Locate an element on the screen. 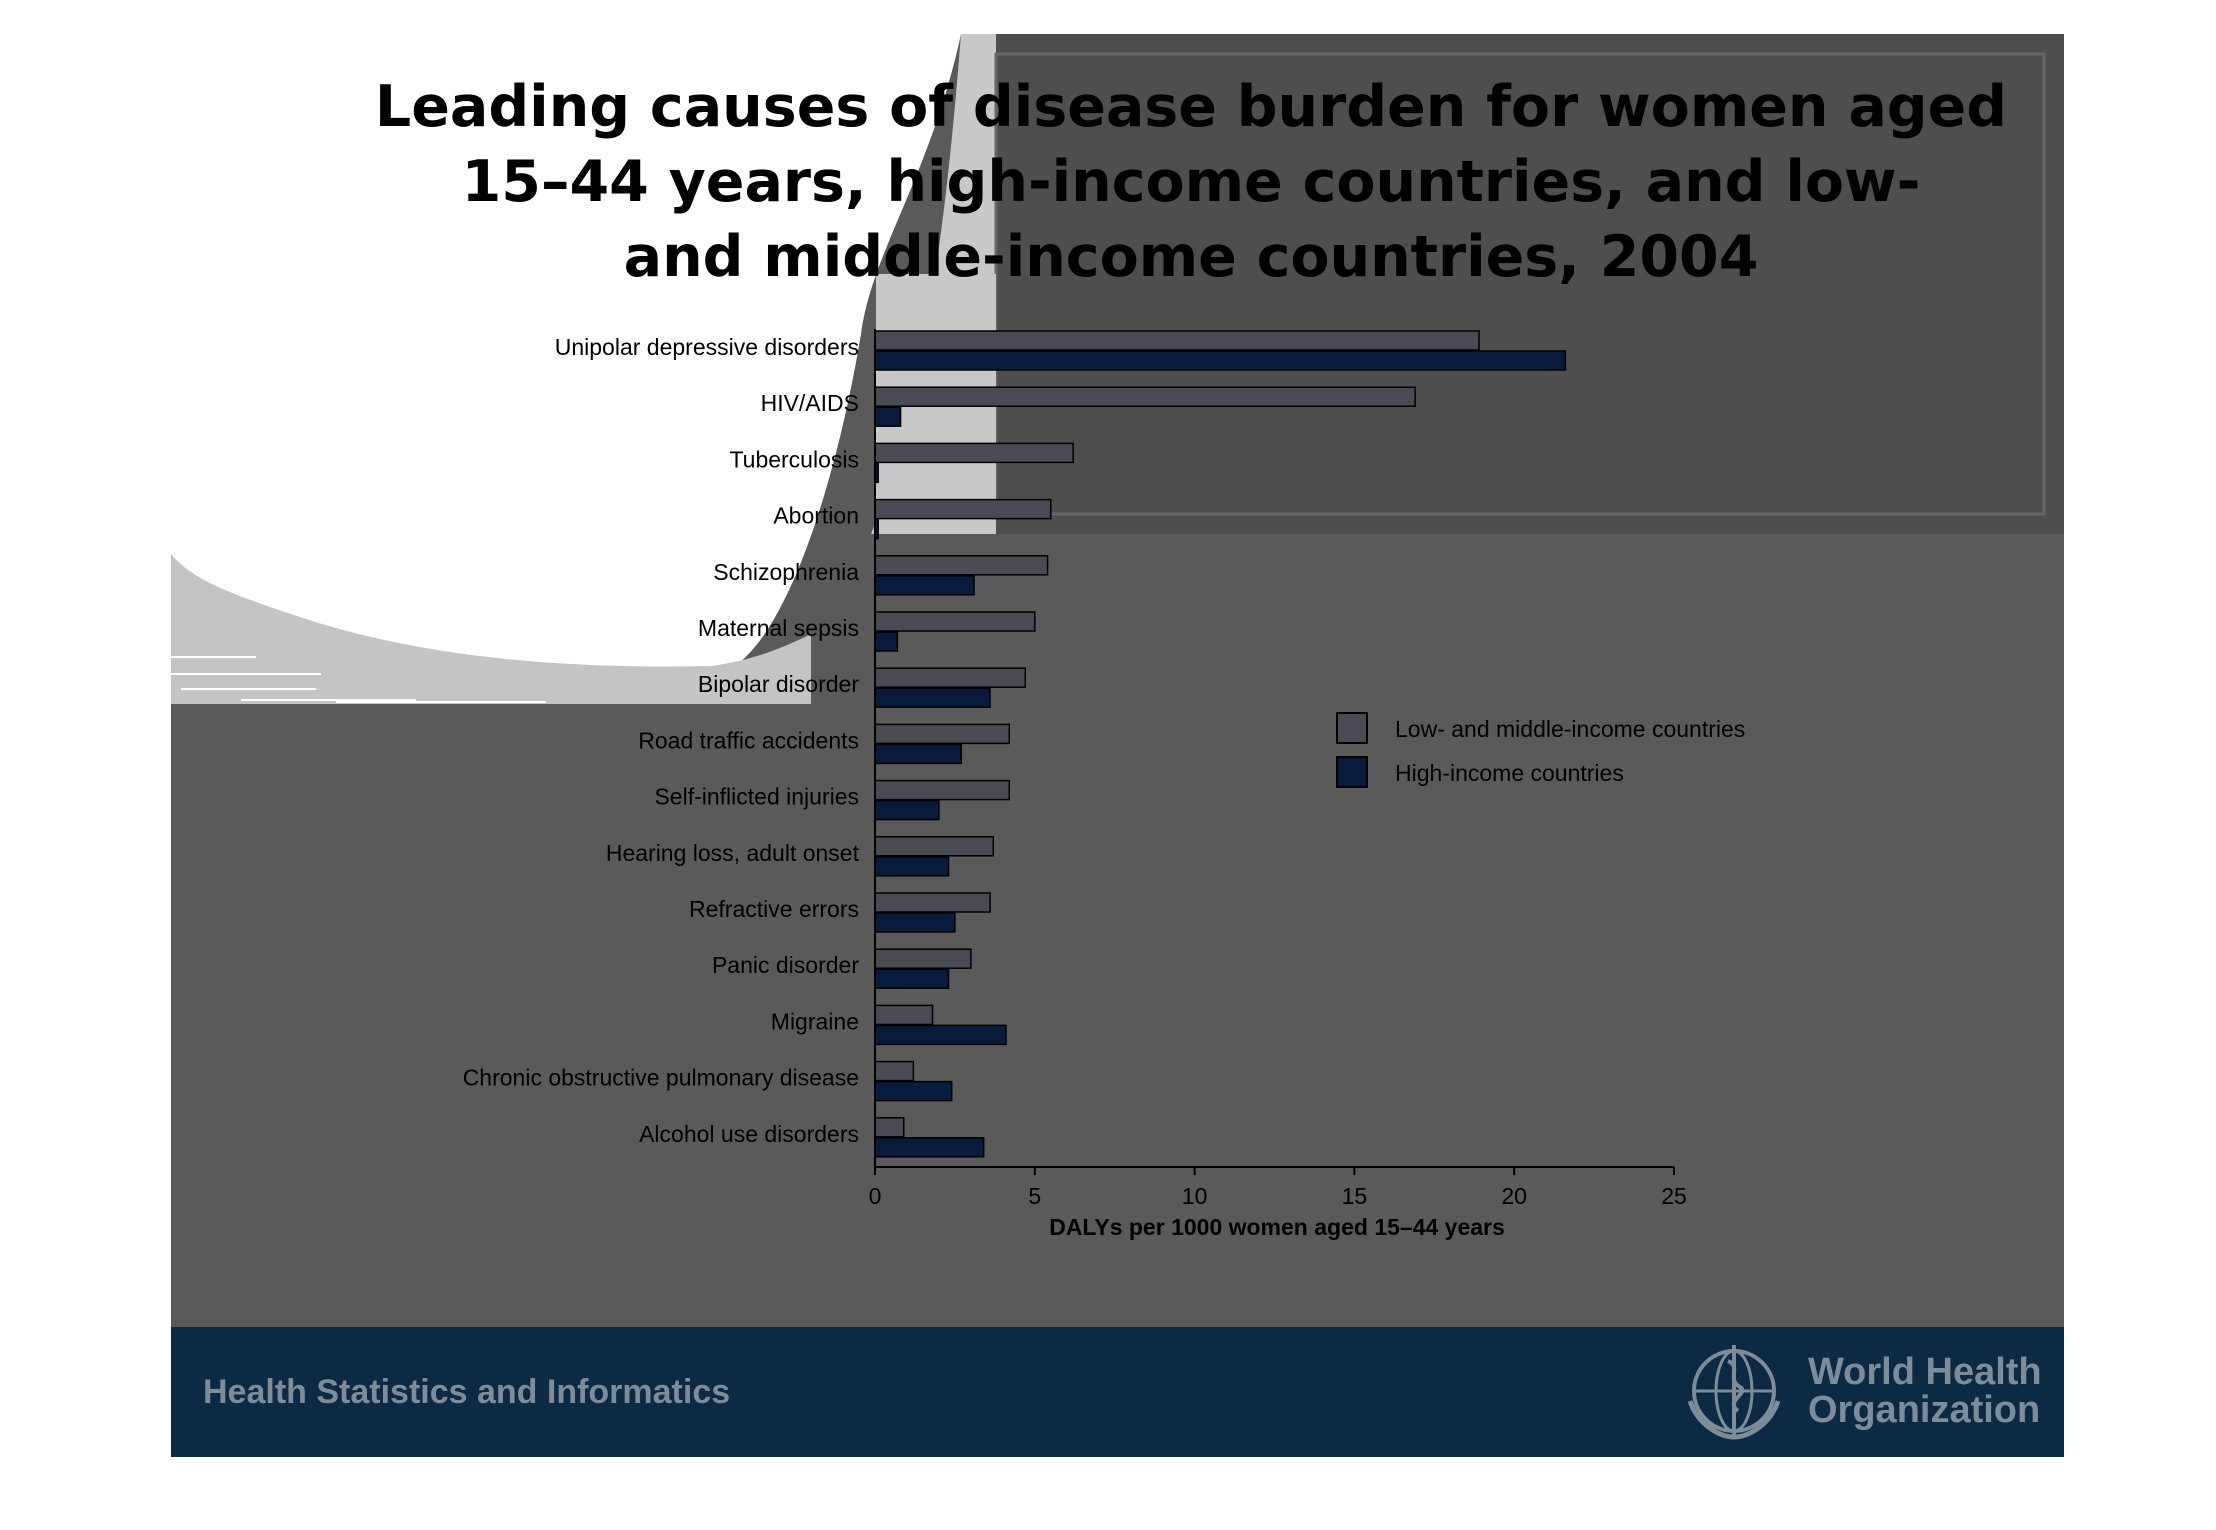 Image resolution: width=2216 pixels, height=1530 pixels. category-label: Chronic obstructive pulmonary disease is located at coordinates (661, 1078).